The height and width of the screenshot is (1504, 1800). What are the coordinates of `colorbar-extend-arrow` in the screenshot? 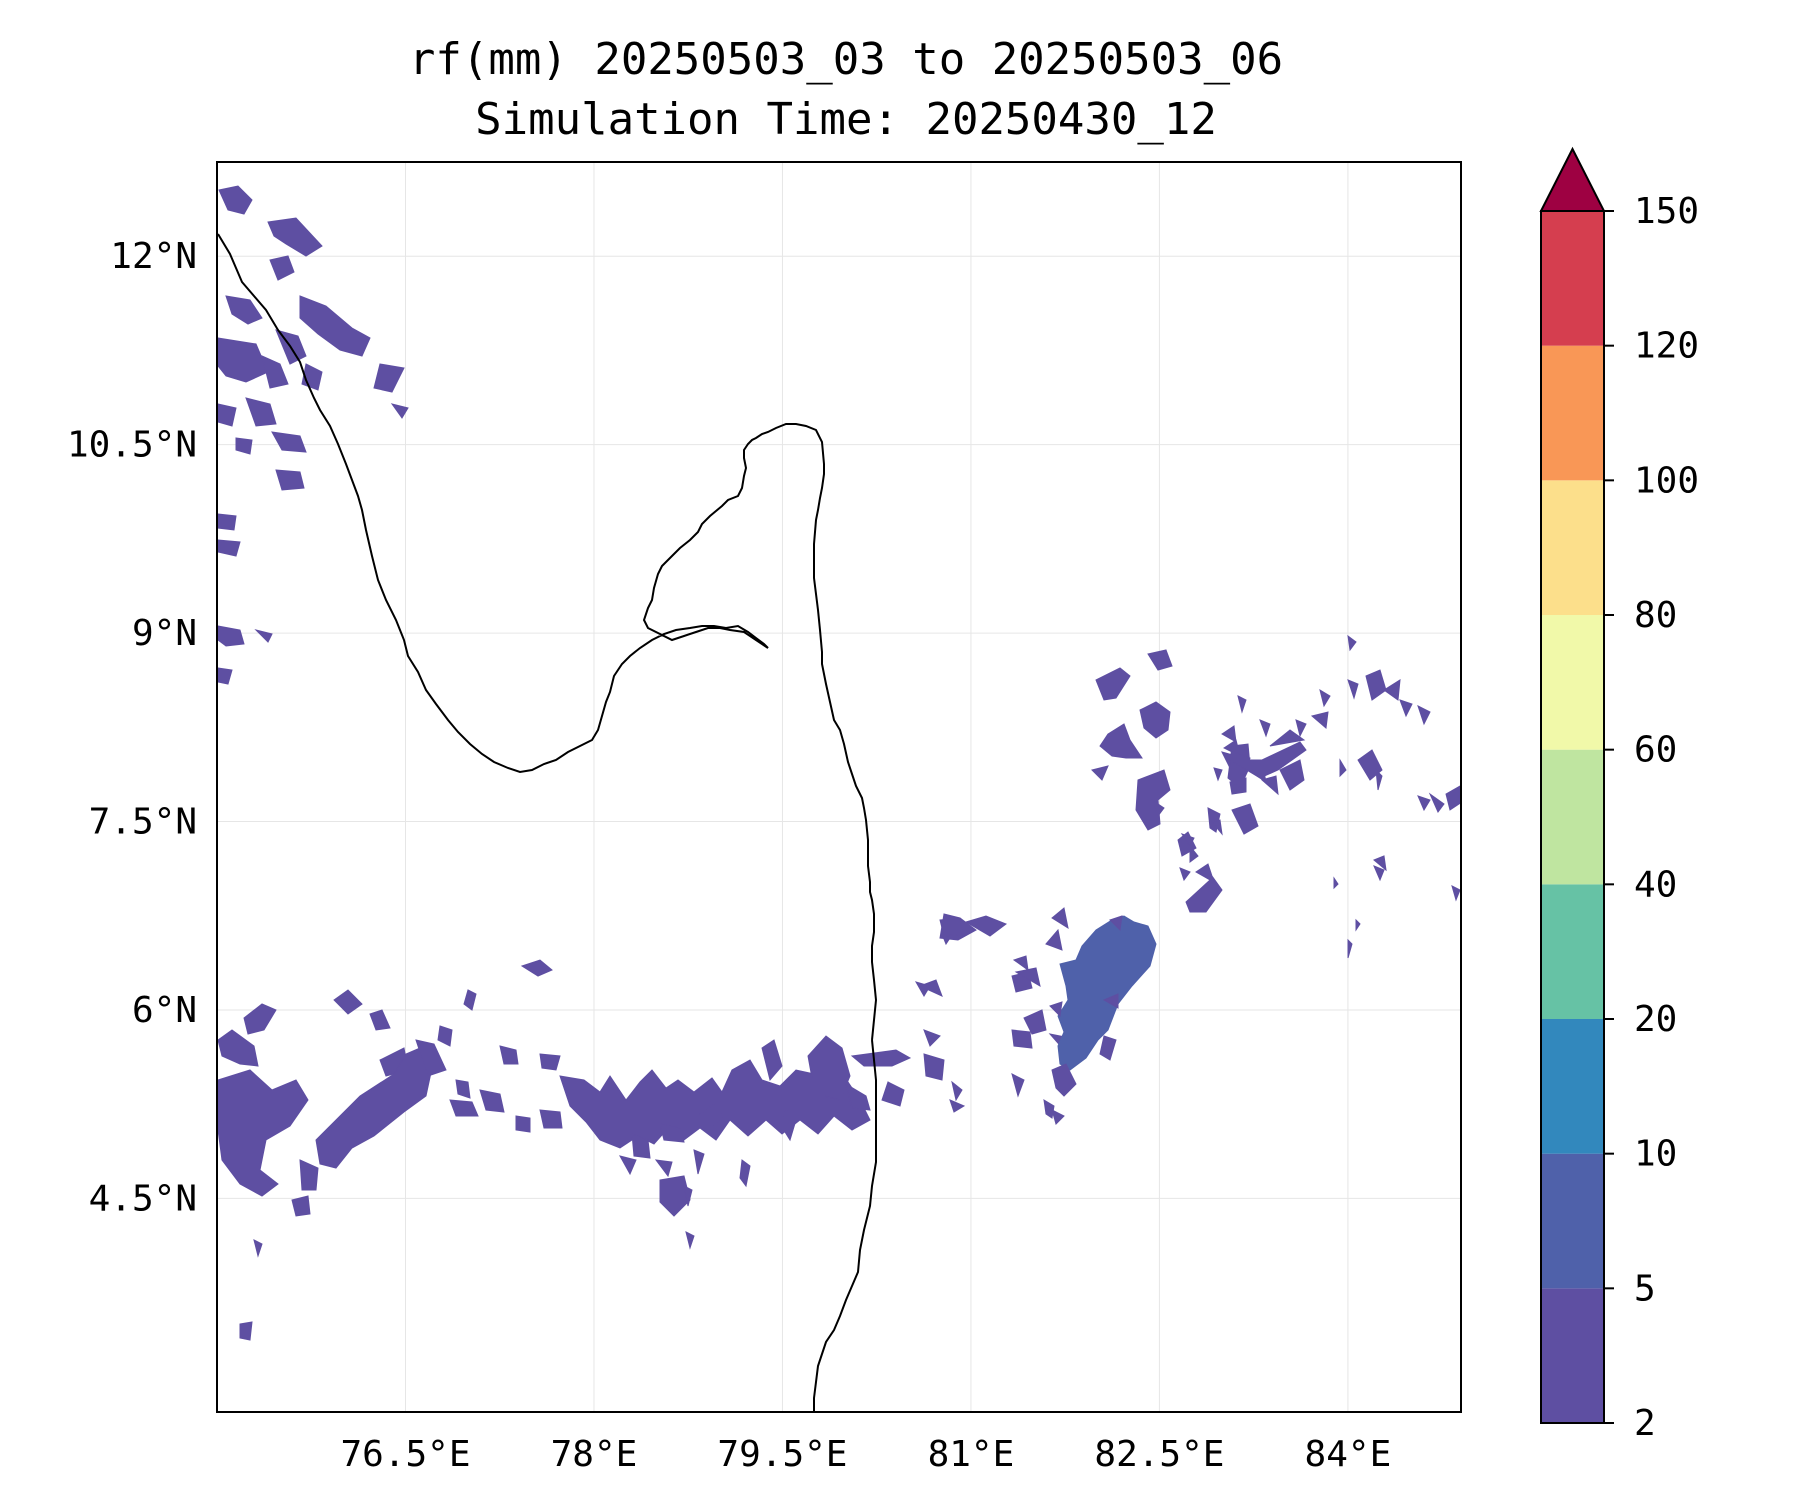 It's located at (1572, 179).